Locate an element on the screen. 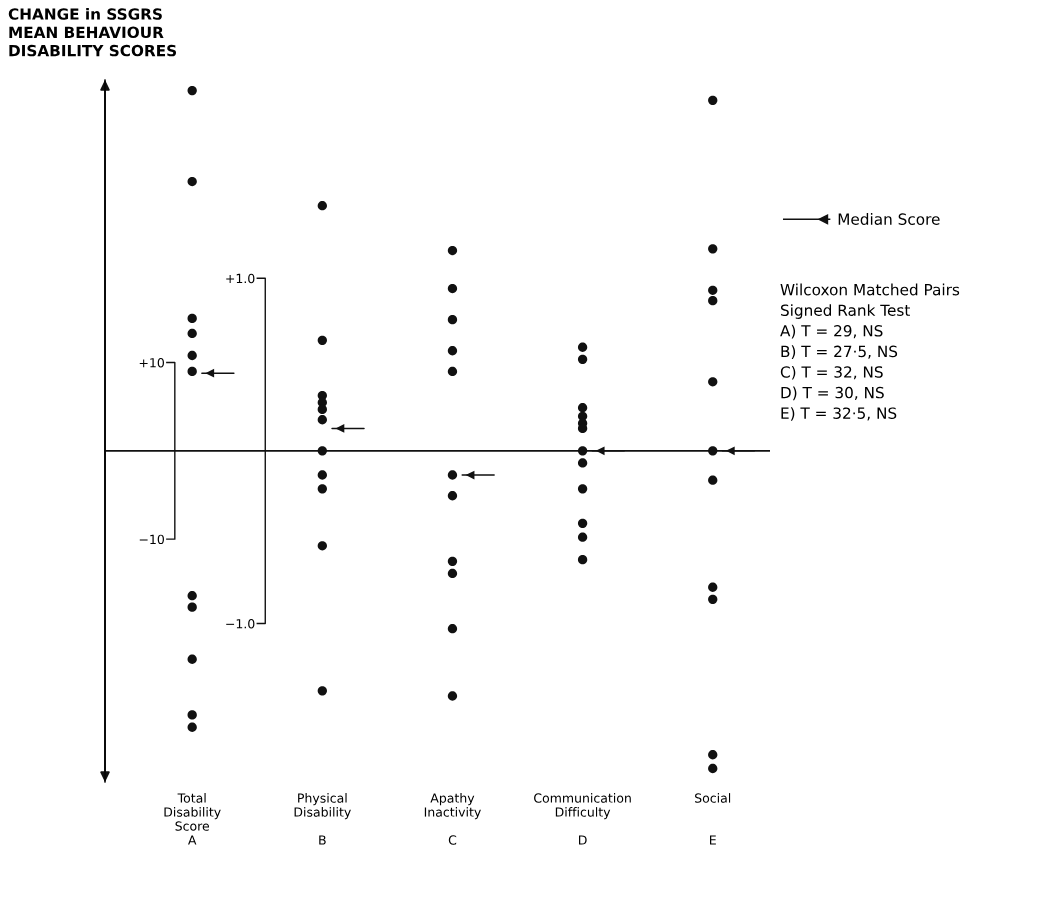 This screenshot has width=1057, height=924. category-label: Social E is located at coordinates (713, 819).